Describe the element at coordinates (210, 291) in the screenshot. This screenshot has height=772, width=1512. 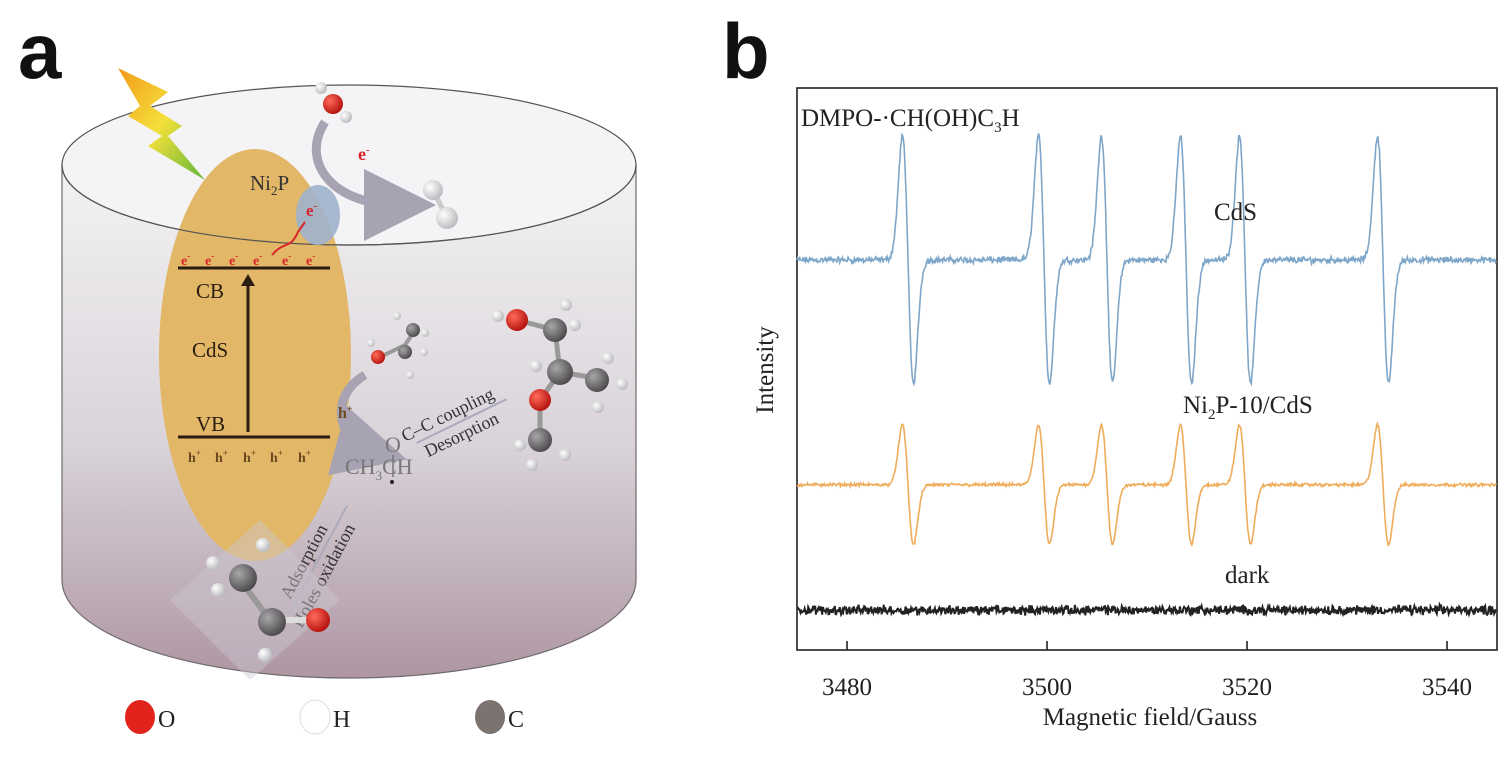
I see `cb-label: CB` at that location.